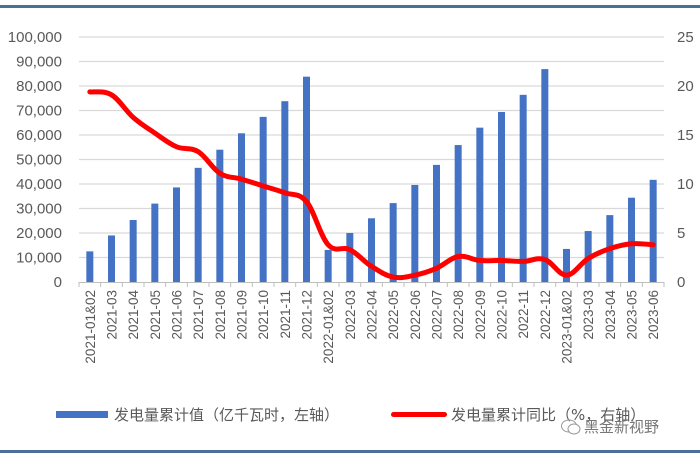 The image size is (700, 457). What do you see at coordinates (39, 209) in the screenshot?
I see `left-tick-label: 30,000` at bounding box center [39, 209].